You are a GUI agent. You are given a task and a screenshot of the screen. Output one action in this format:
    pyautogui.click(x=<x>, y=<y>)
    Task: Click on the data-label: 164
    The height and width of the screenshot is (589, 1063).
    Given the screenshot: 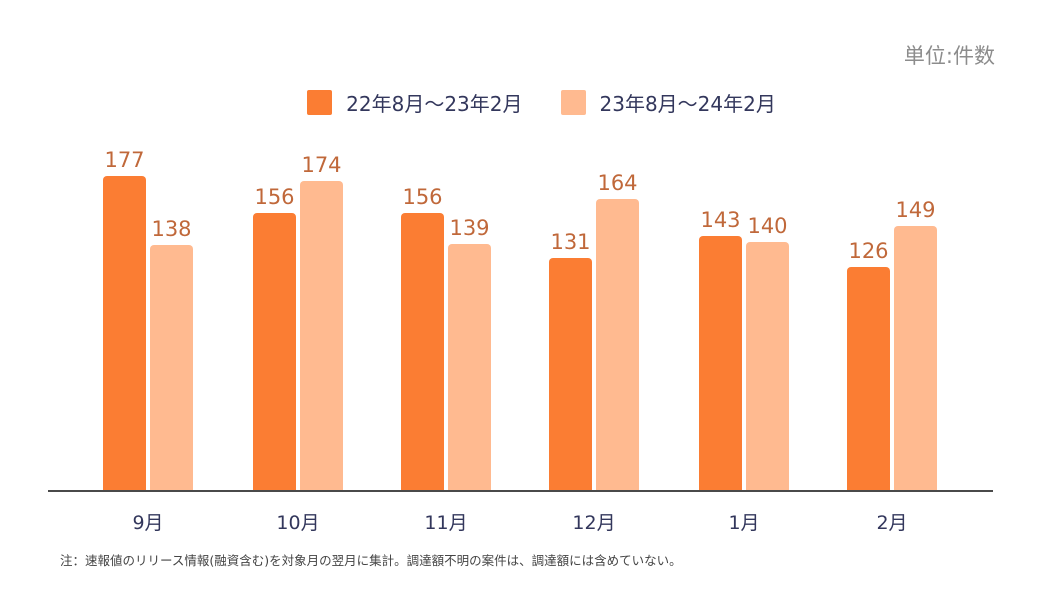 What is the action you would take?
    pyautogui.click(x=617, y=183)
    